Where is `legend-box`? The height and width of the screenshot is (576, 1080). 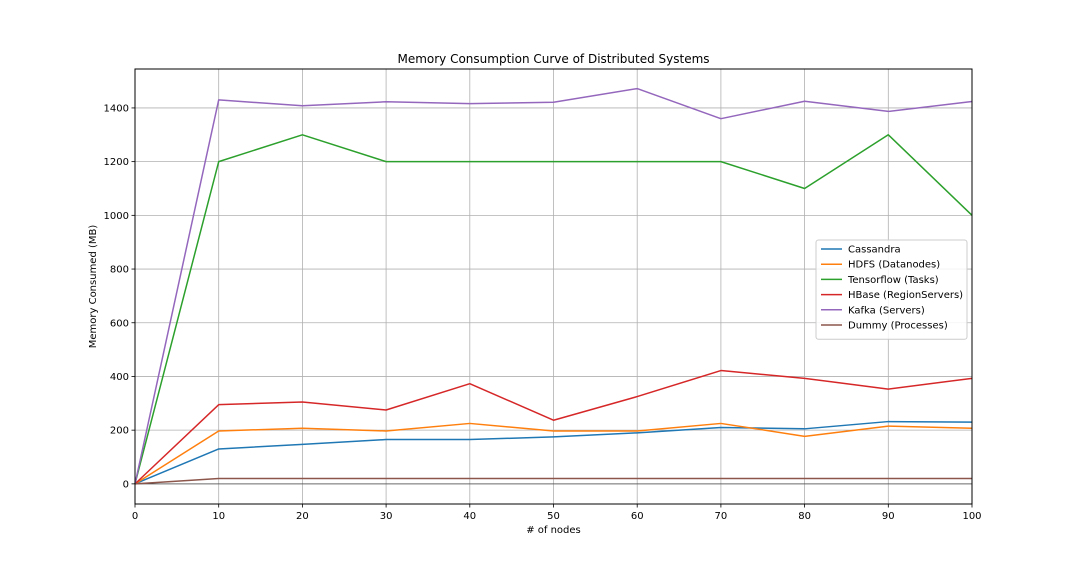
legend-box is located at coordinates (891, 289).